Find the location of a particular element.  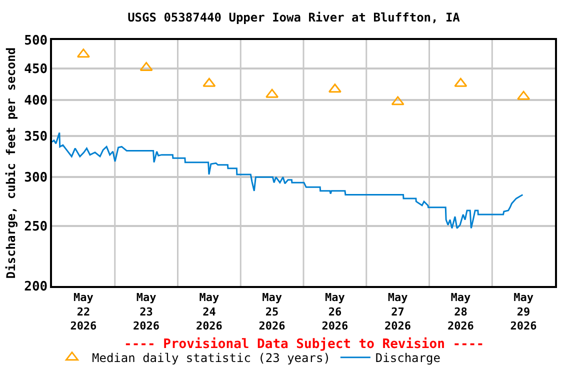

text: ---- Provisional Data Subject to Revision ---- is located at coordinates (304, 344).